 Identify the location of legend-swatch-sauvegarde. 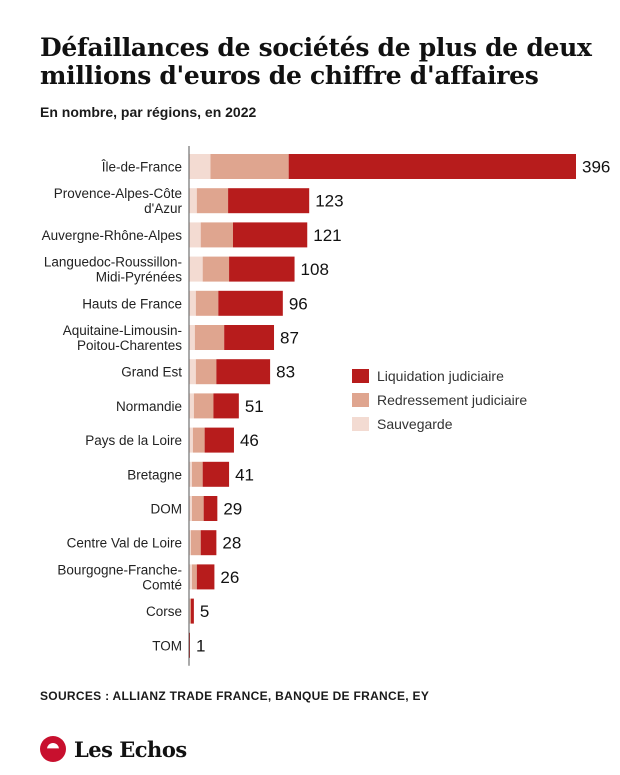
(360, 424).